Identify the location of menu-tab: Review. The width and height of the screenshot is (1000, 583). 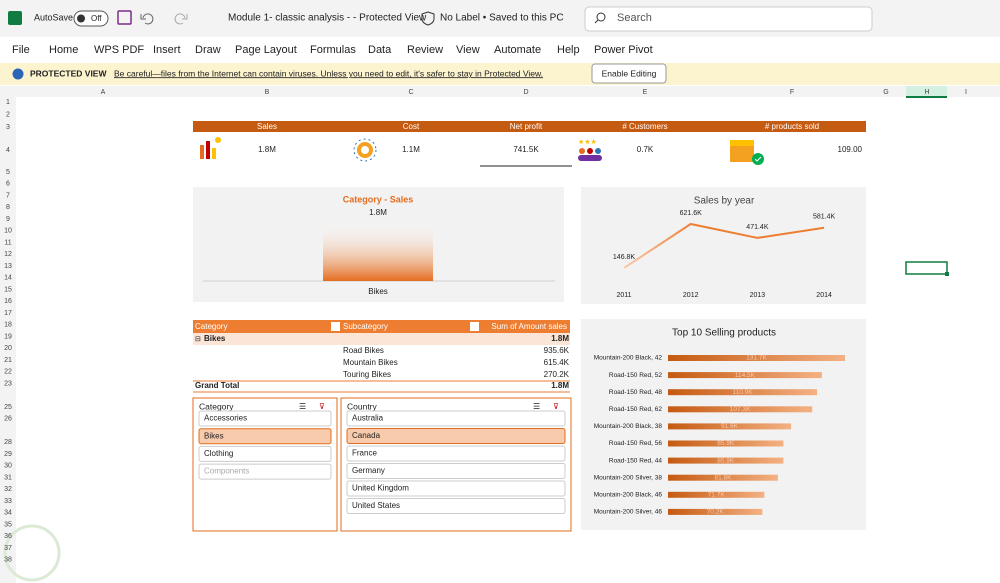
(425, 50).